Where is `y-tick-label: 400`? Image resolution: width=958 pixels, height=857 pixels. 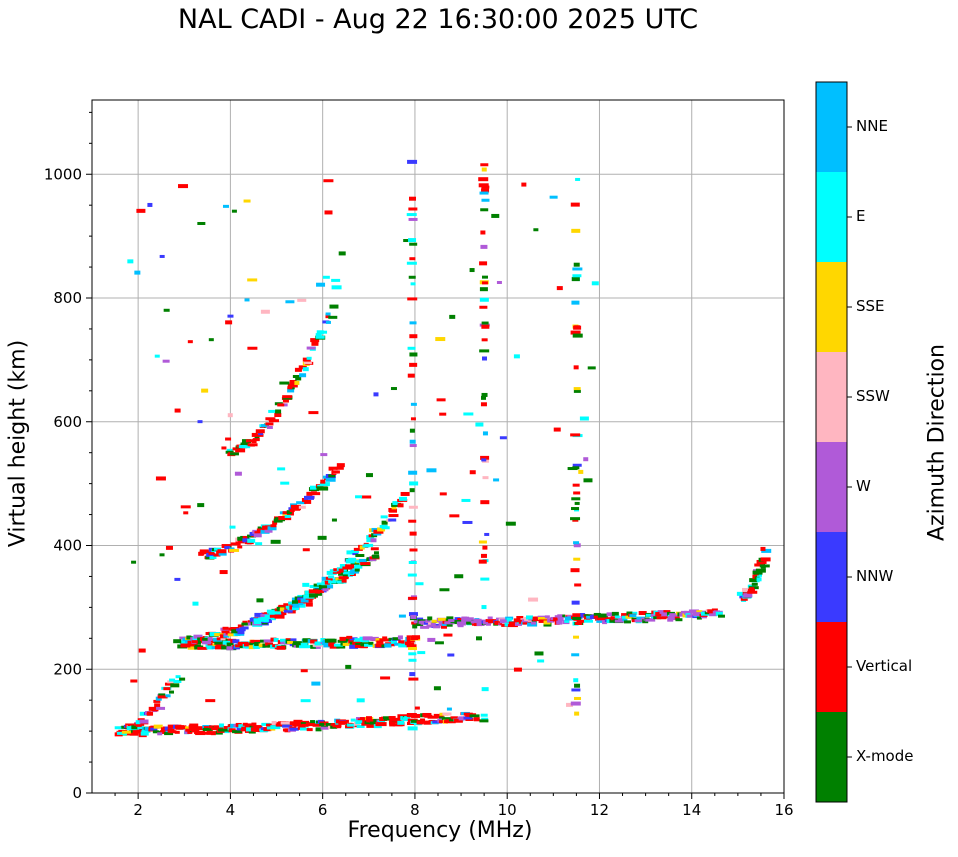
y-tick-label: 400 is located at coordinates (67, 546).